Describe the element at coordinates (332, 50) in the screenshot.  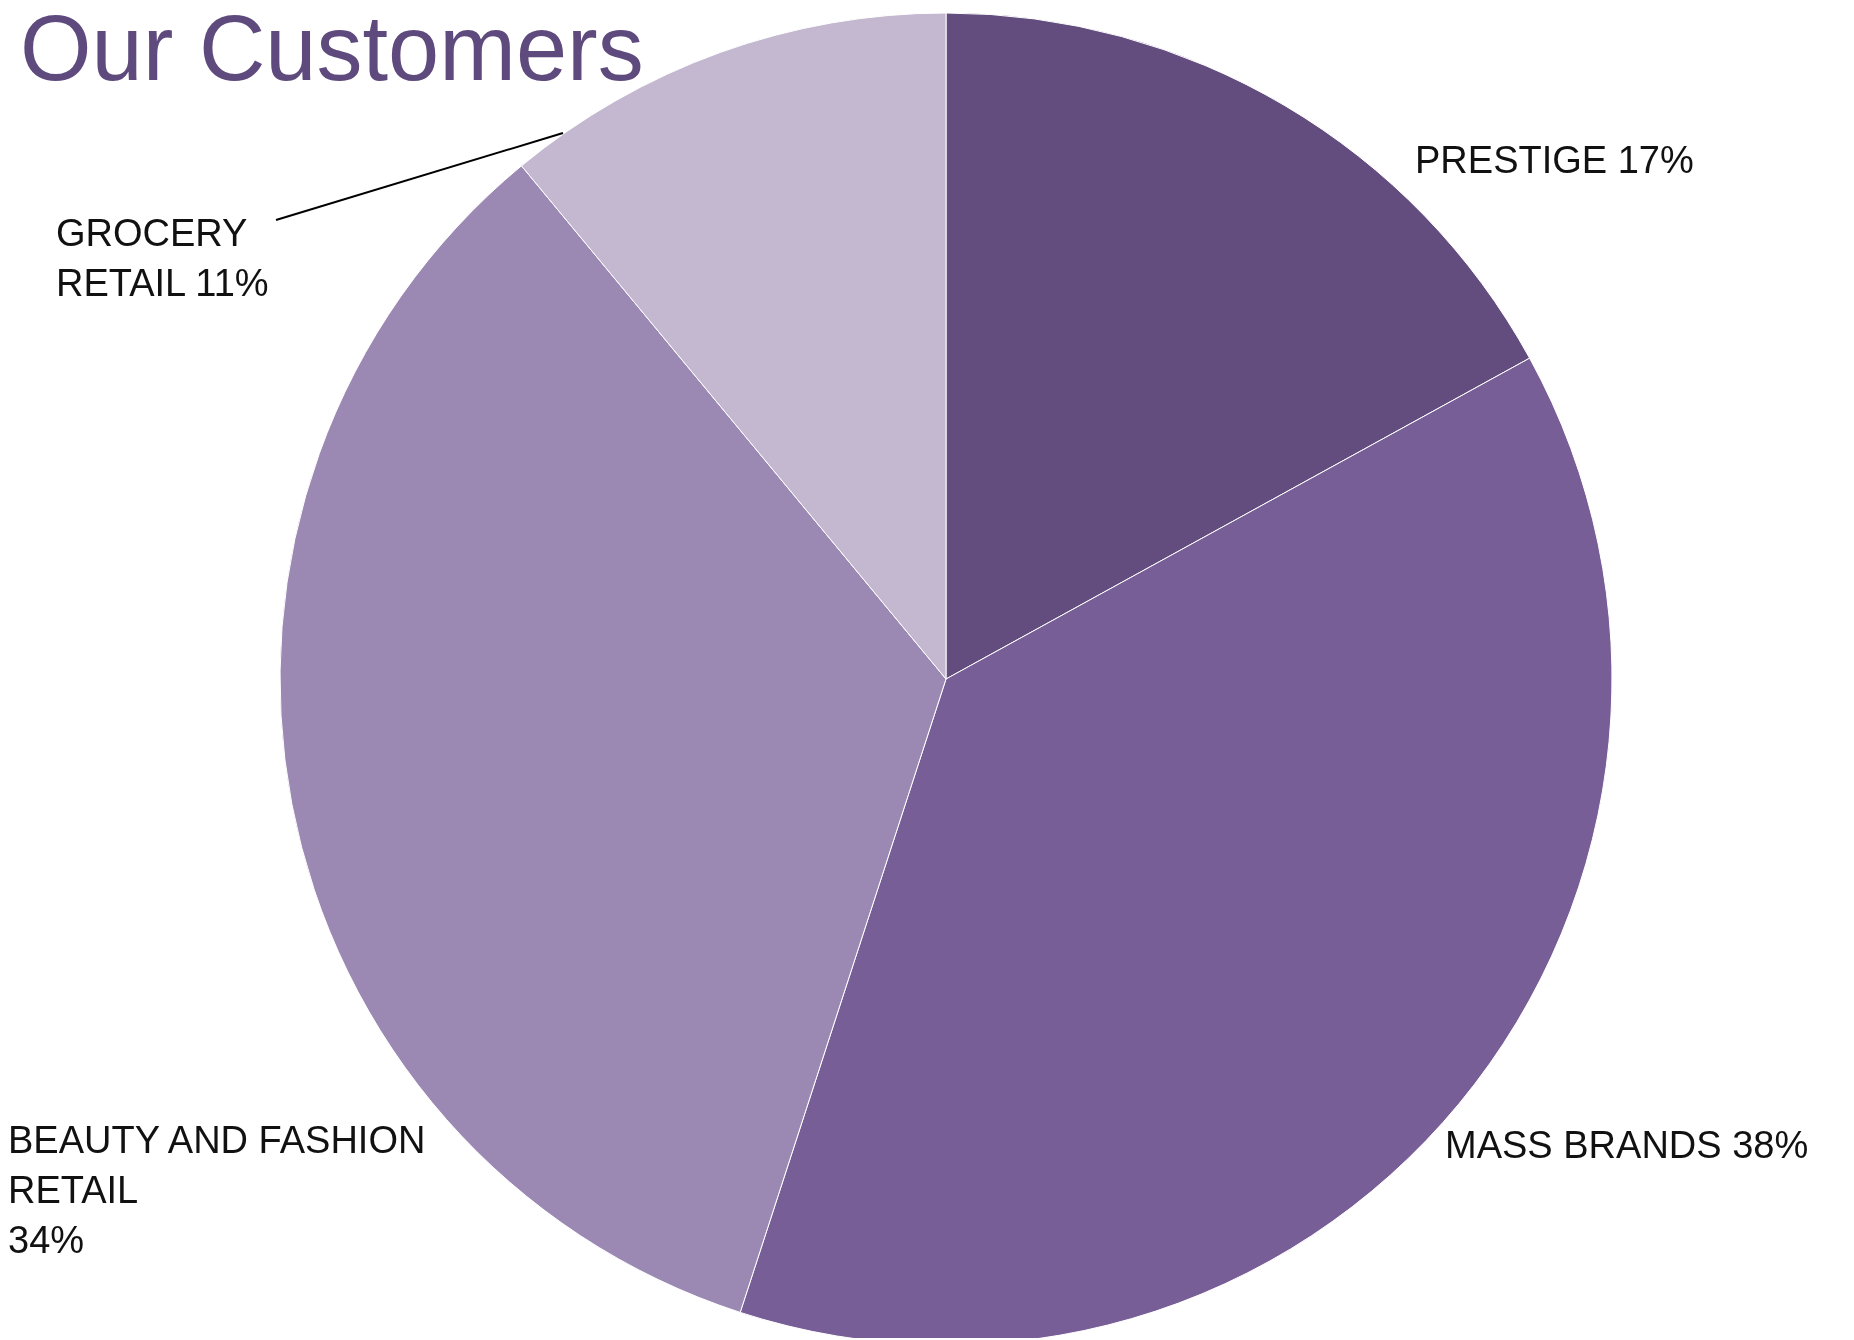
I see `chart-title: Our Customers` at that location.